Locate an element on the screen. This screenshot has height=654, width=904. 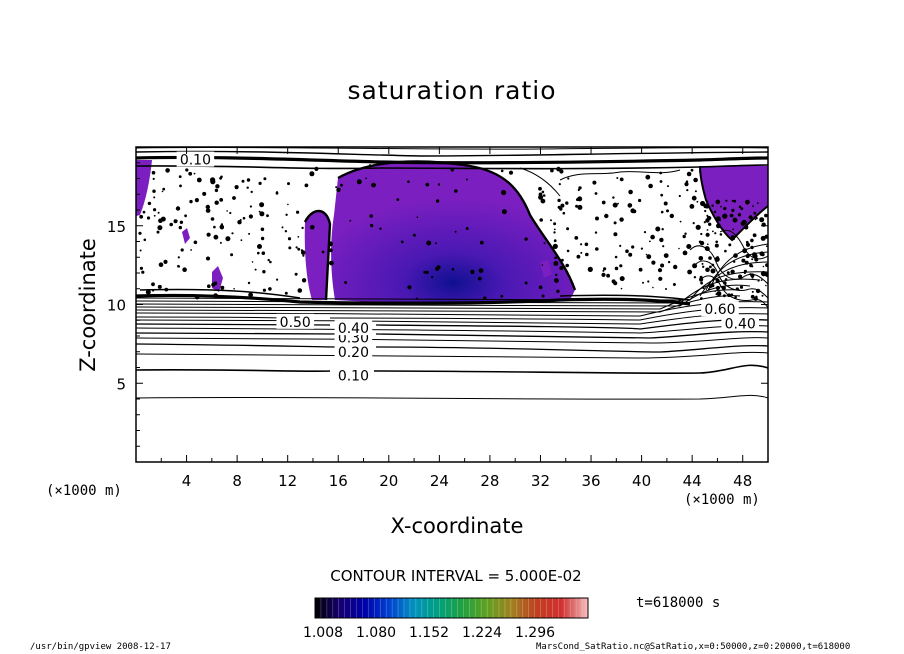
x-unit-label-left: (×1000 m) is located at coordinates (84, 491).